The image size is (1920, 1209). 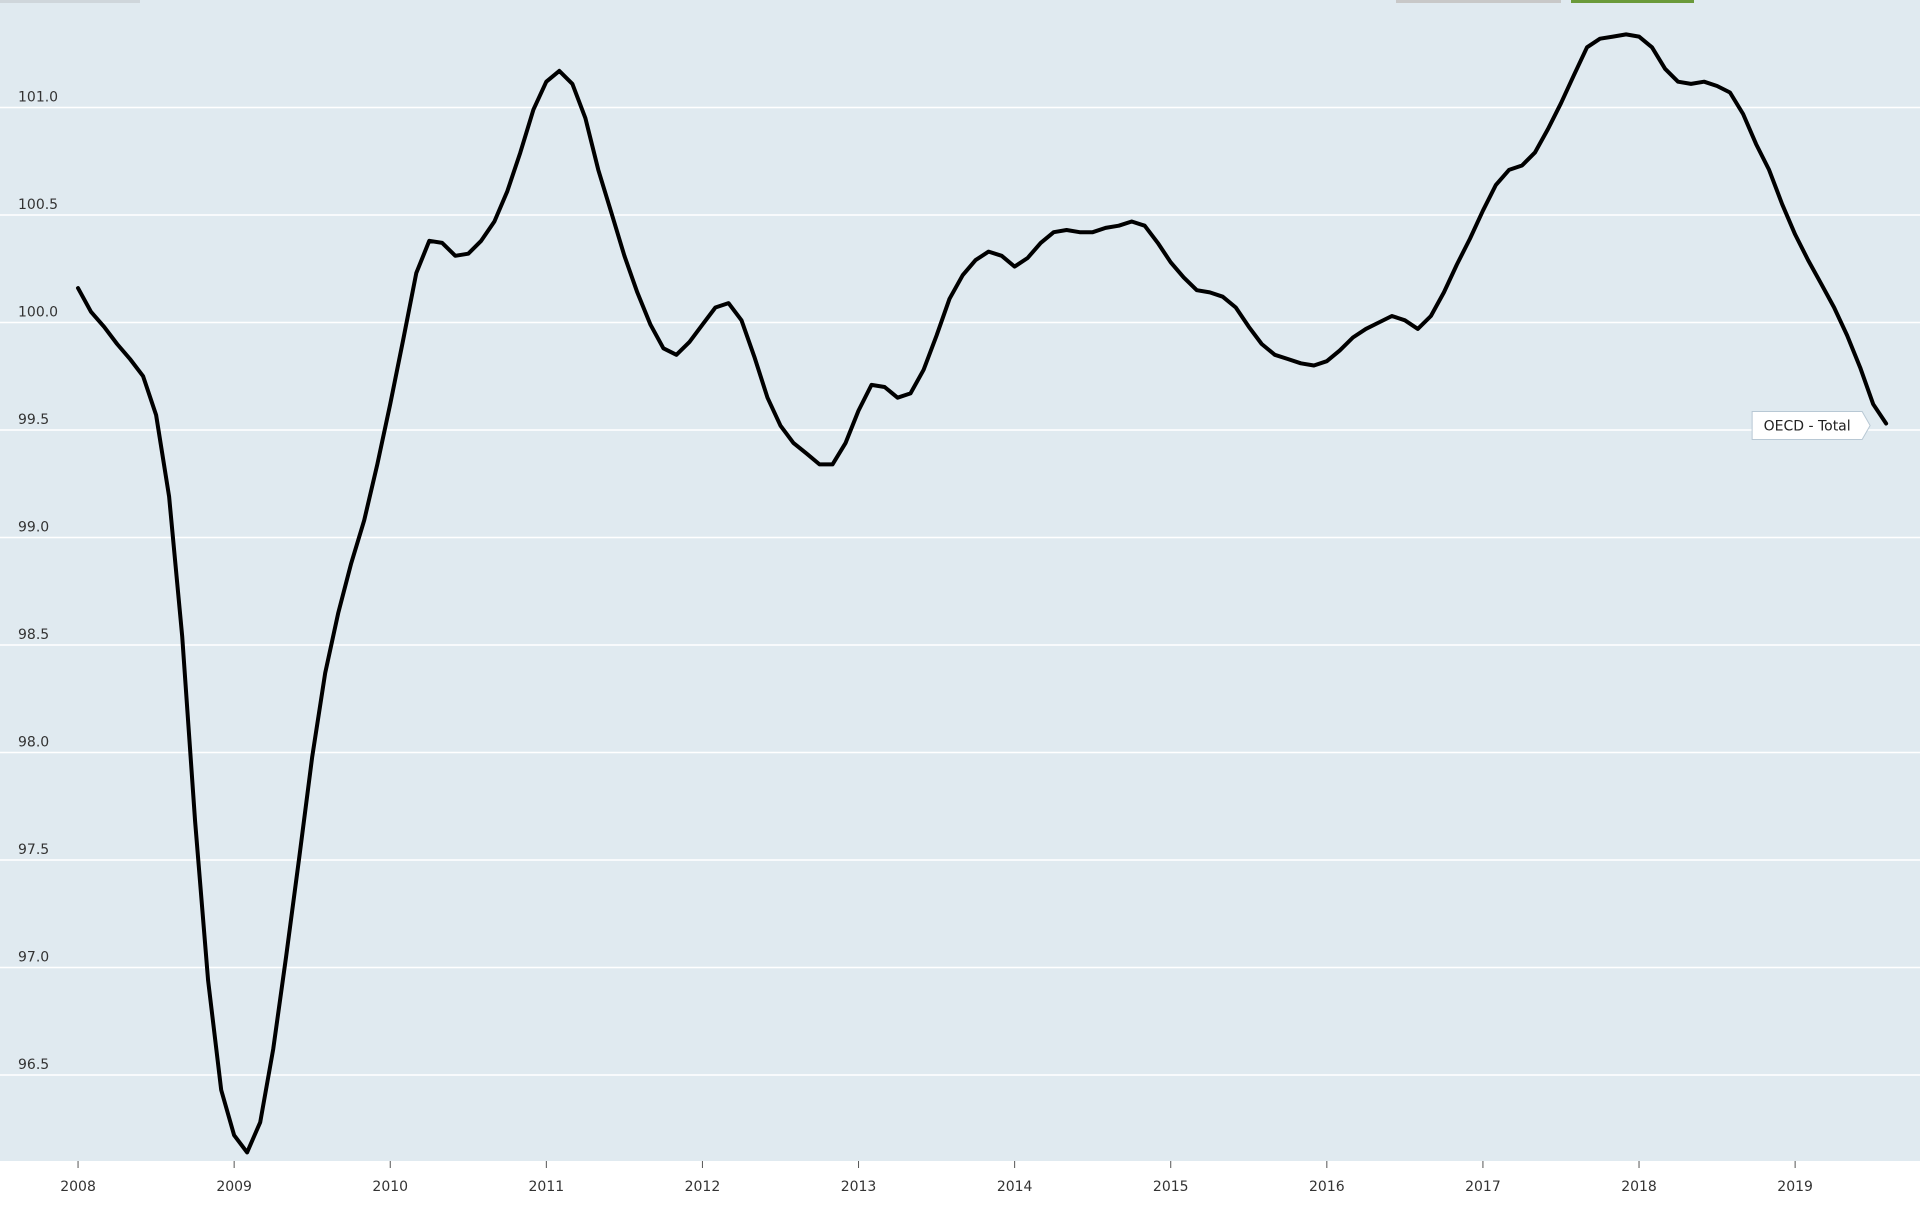 I want to click on series-label: OECD - Total, so click(x=1811, y=426).